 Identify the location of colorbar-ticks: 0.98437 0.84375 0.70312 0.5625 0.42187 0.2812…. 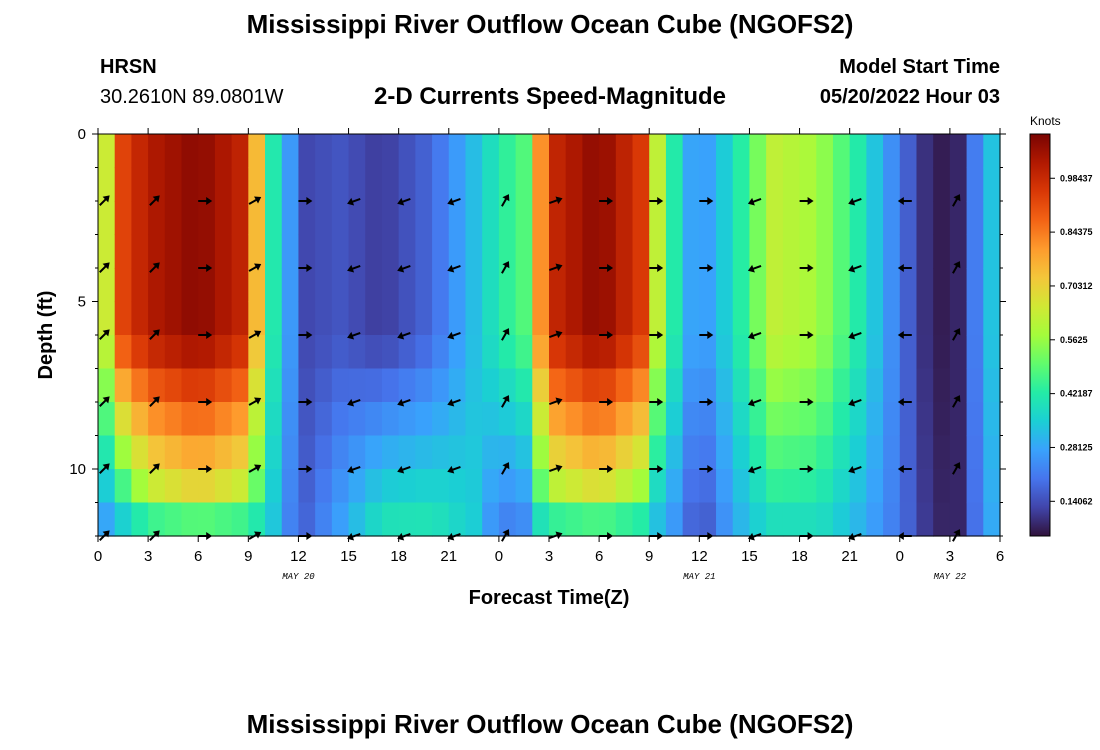
(1071, 339).